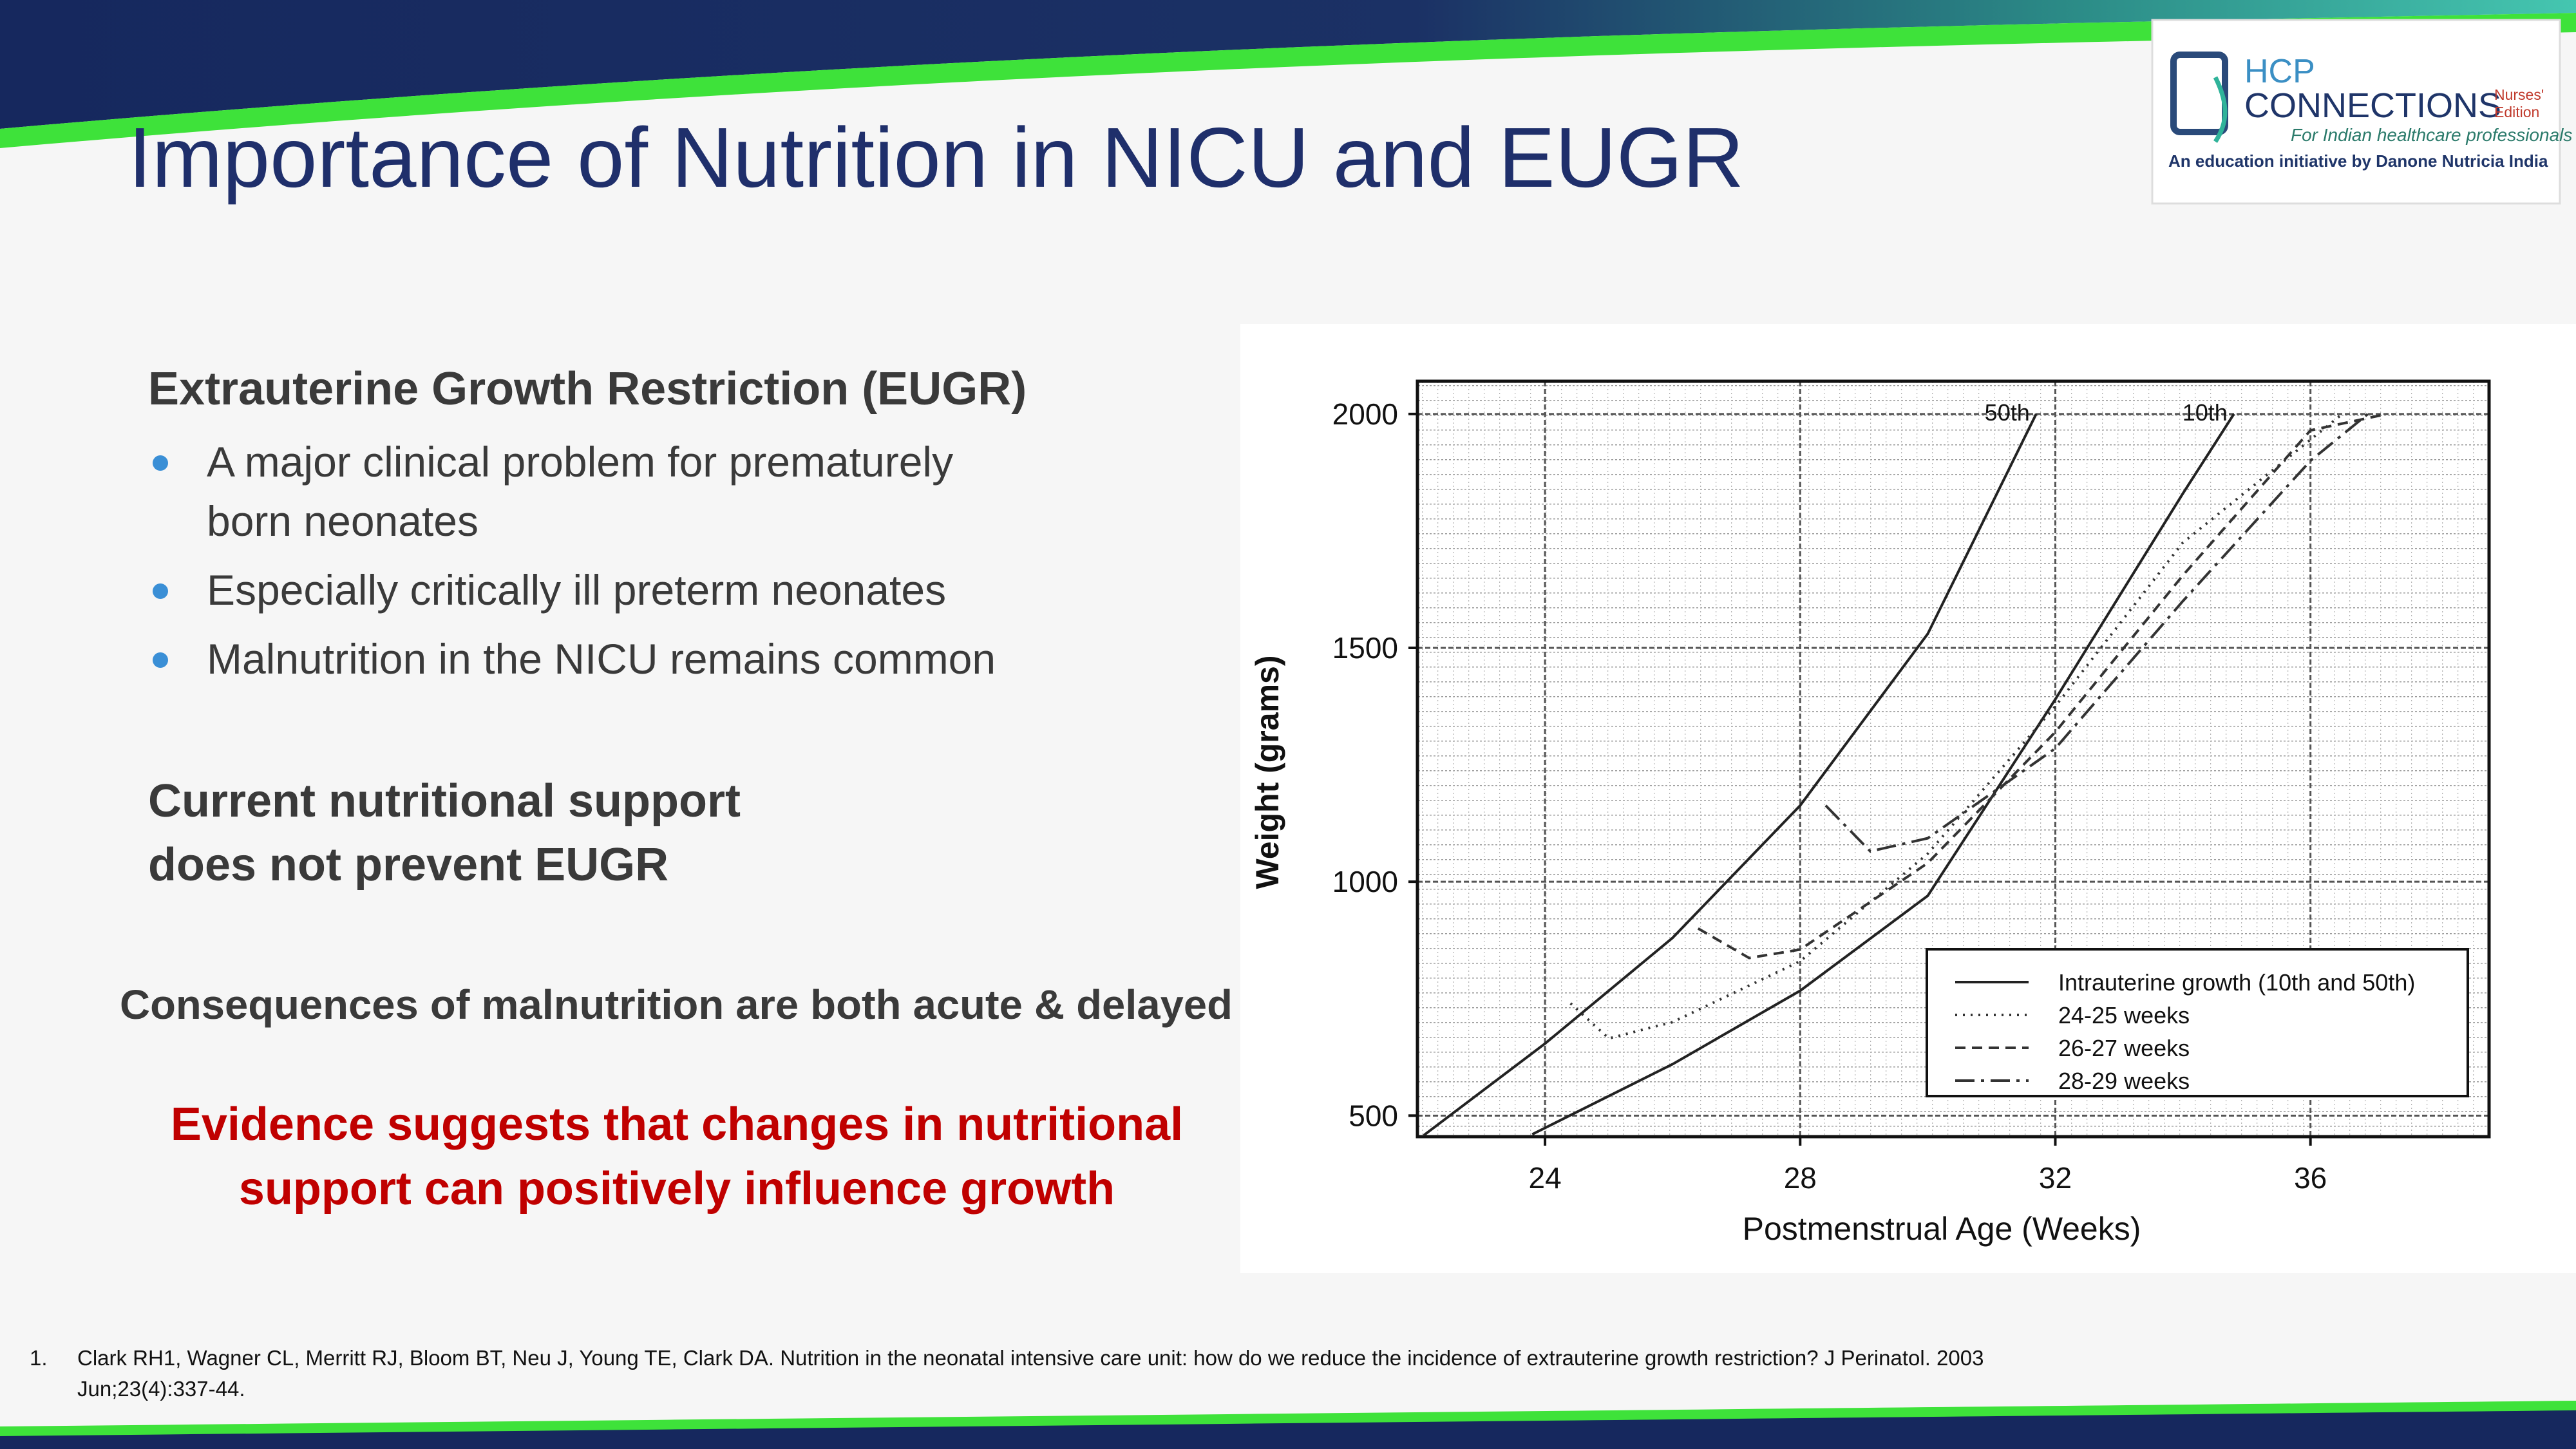 The image size is (2576, 1449). I want to click on footer-band, so click(1288, 1430).